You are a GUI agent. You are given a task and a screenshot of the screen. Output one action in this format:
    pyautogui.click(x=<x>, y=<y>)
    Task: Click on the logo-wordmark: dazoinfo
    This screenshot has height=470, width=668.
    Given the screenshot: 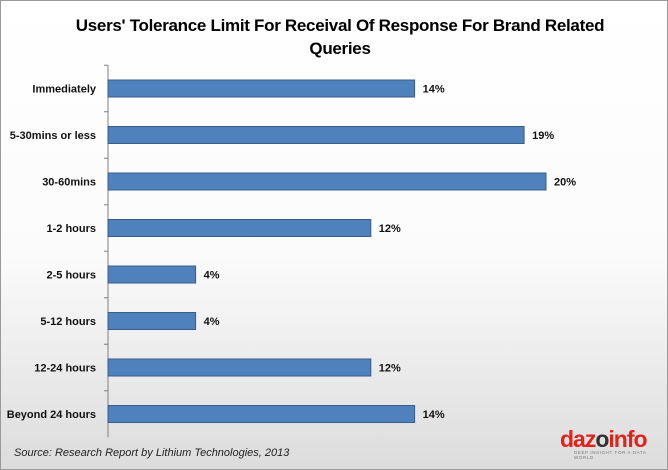 What is the action you would take?
    pyautogui.click(x=608, y=439)
    